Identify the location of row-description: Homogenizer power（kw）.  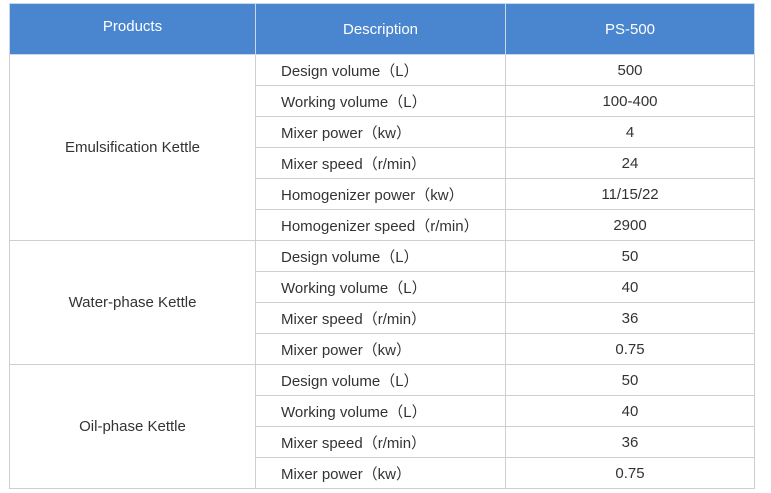
(380, 194).